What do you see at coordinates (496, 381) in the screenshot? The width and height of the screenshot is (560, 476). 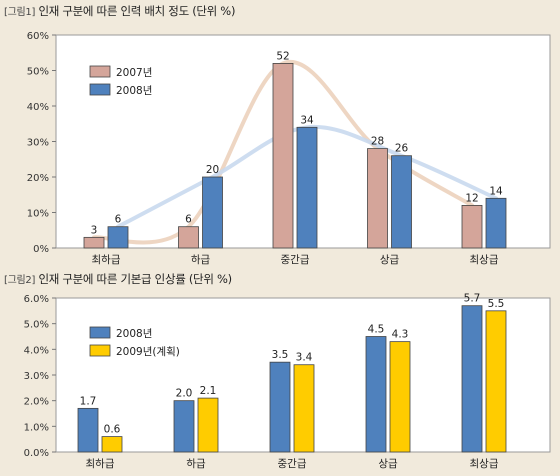 I see `chart-2-bar-최상급-2009년(계획)` at bounding box center [496, 381].